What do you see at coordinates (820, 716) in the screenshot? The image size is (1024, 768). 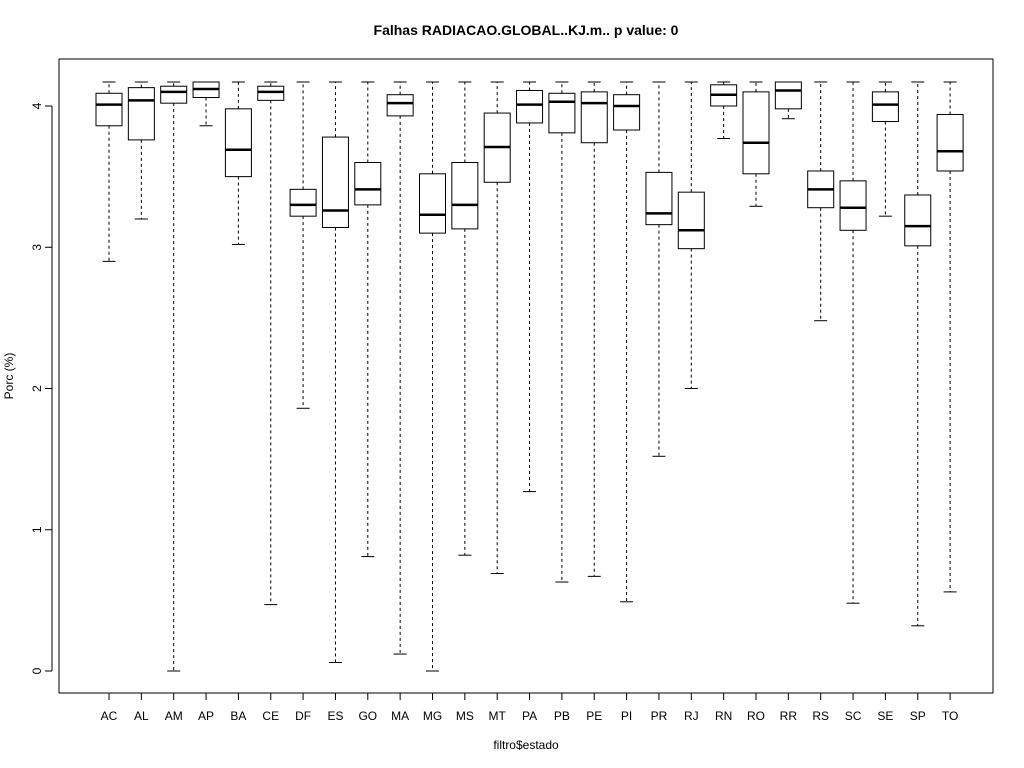 I see `x-tick-label: RS` at bounding box center [820, 716].